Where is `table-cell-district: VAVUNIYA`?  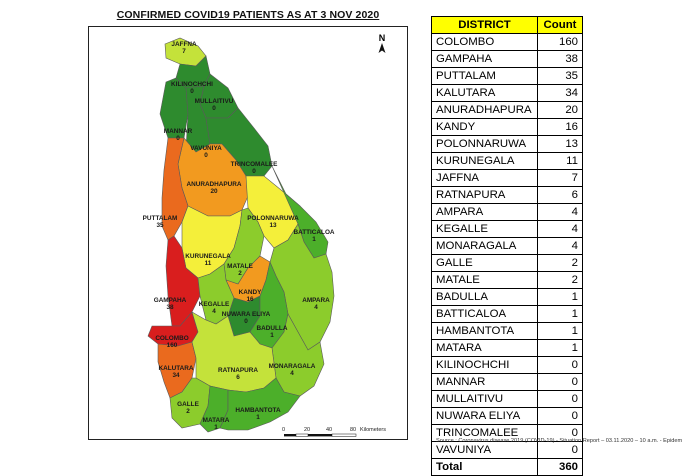
table-cell-district: VAVUNIYA is located at coordinates (484, 450).